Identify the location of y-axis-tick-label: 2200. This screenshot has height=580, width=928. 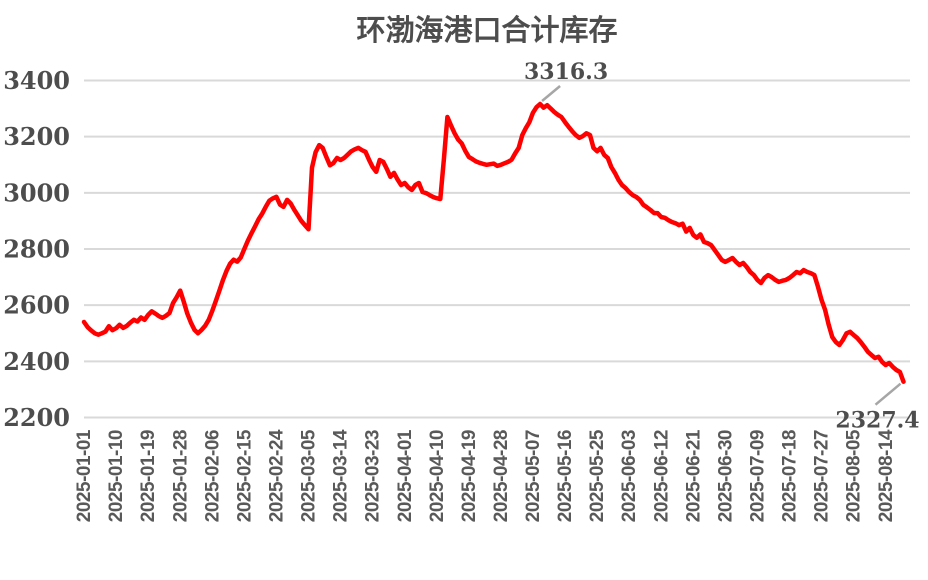
(36, 417).